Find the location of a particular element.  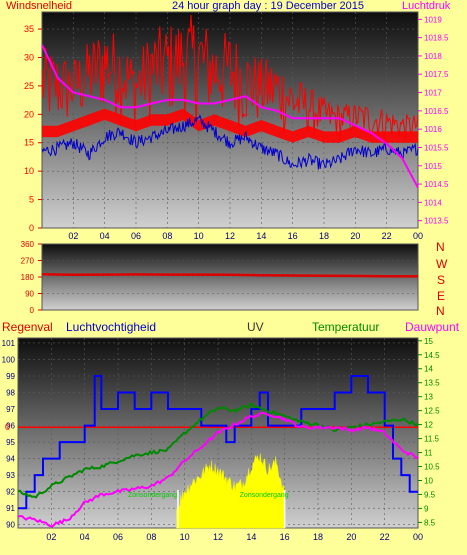

uv-area is located at coordinates (230, 491).